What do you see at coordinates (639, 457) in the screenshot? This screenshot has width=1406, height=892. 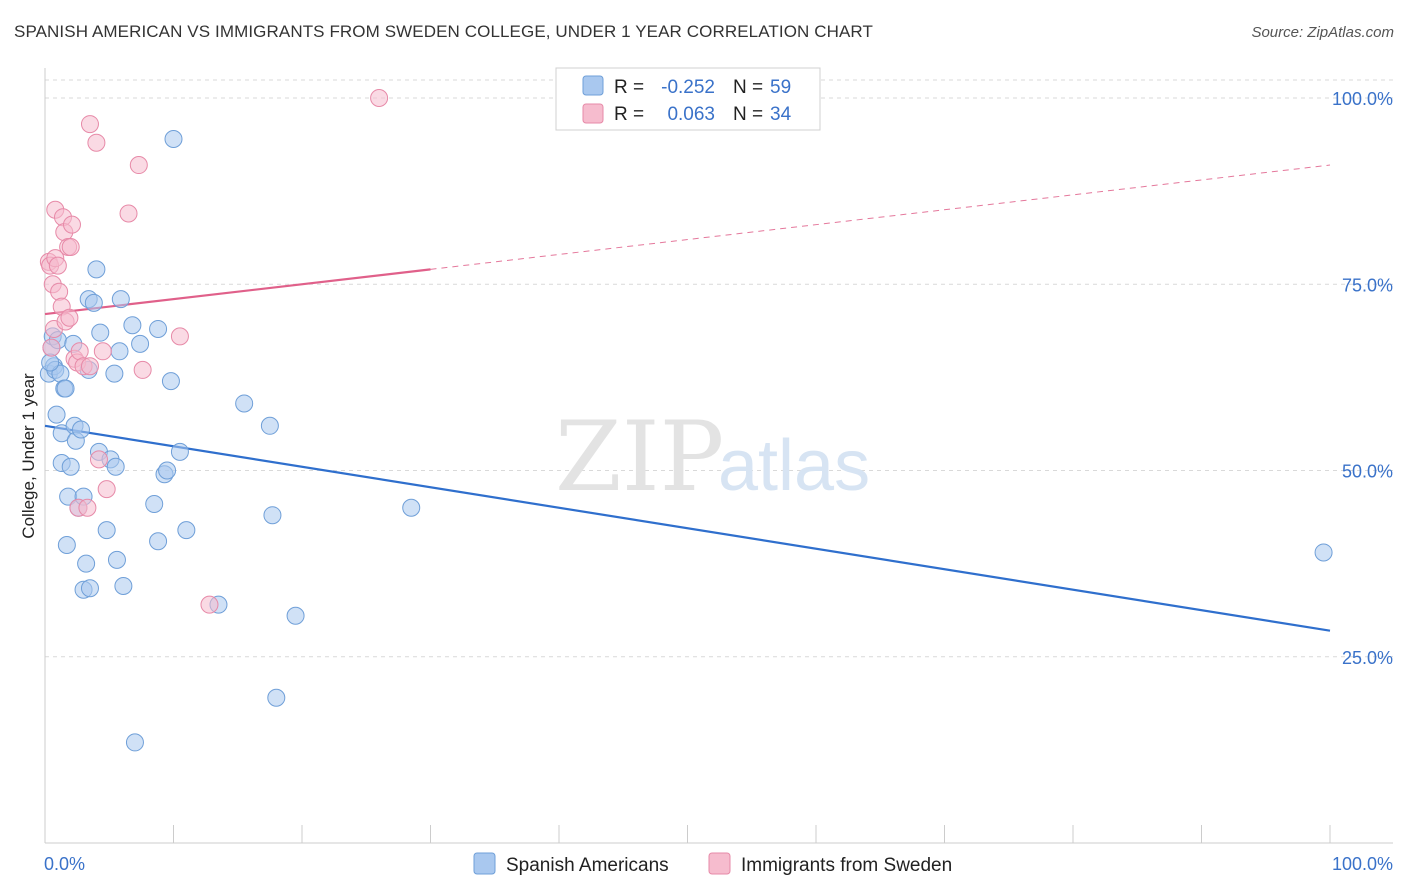 I see `watermark-zip: ZIP` at bounding box center [639, 457].